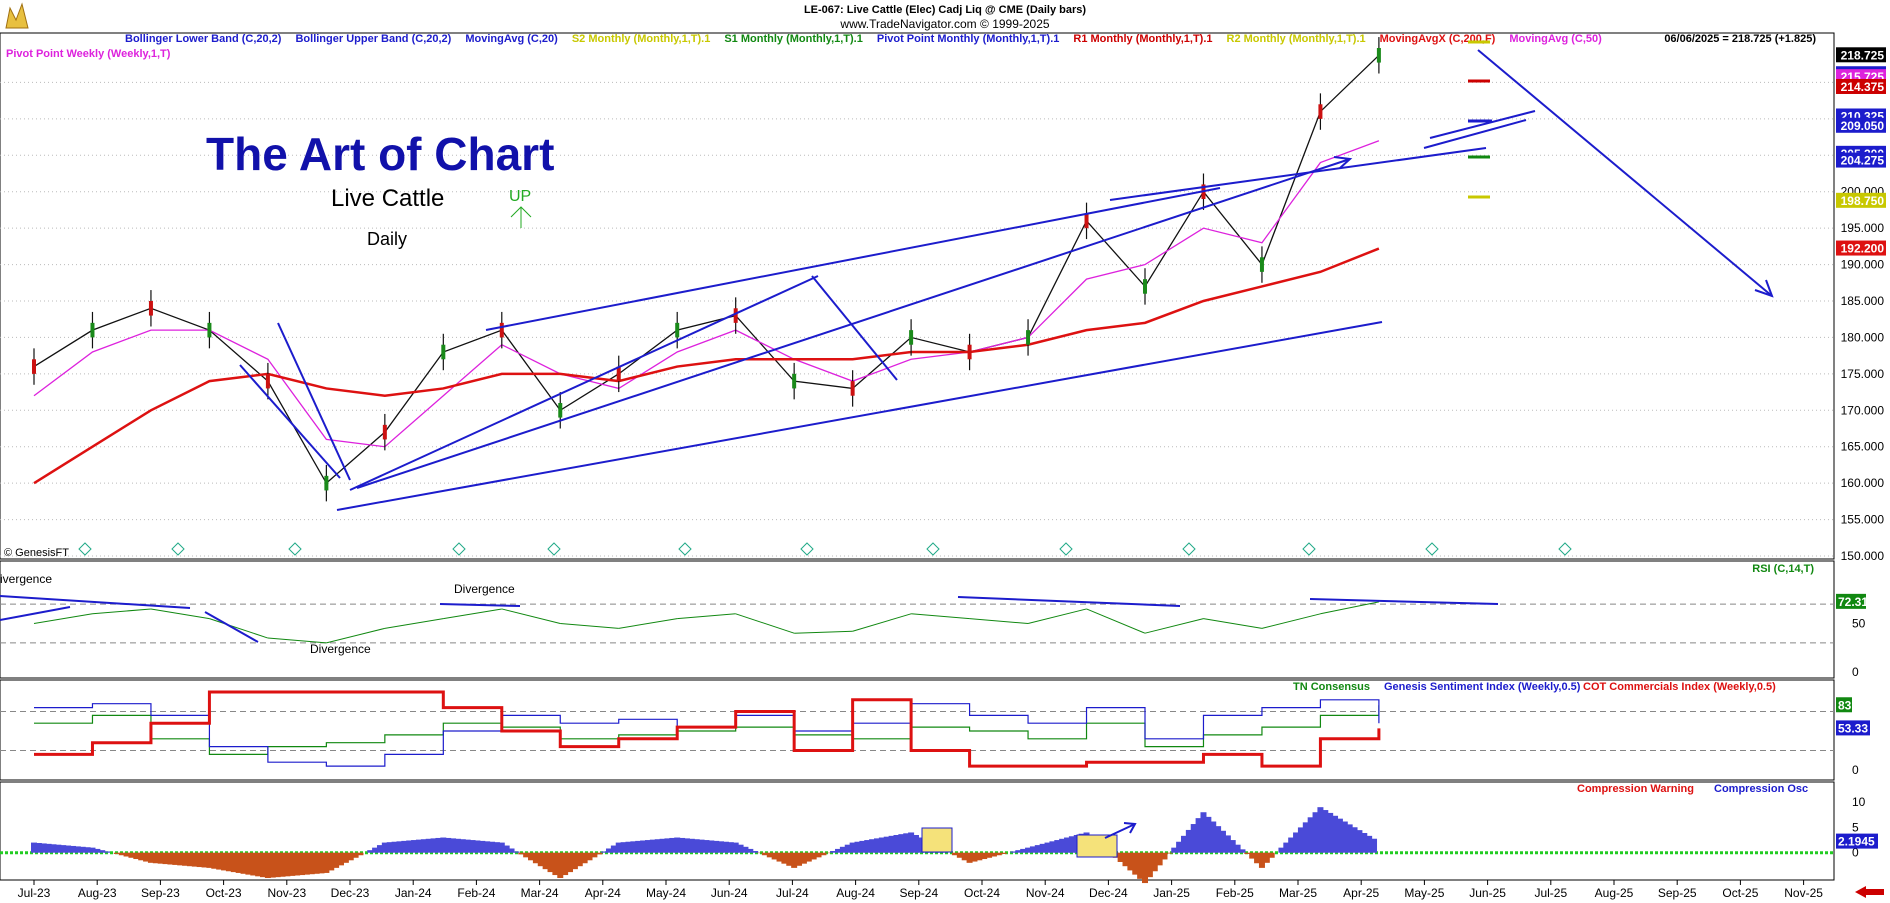 This screenshot has height=903, width=1890. I want to click on monthly-pivot-levels, so click(1480, 119).